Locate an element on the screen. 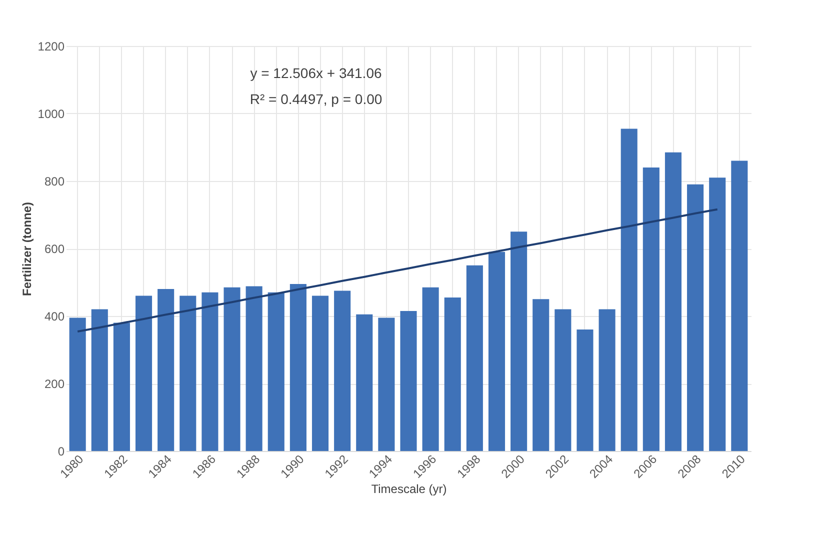  annotation: y = 12.506x + 341.06 is located at coordinates (316, 73).